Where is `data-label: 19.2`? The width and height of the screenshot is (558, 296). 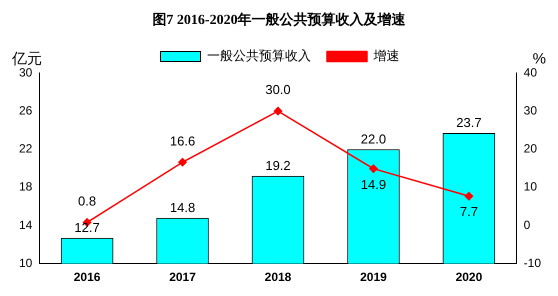 data-label: 19.2 is located at coordinates (278, 165).